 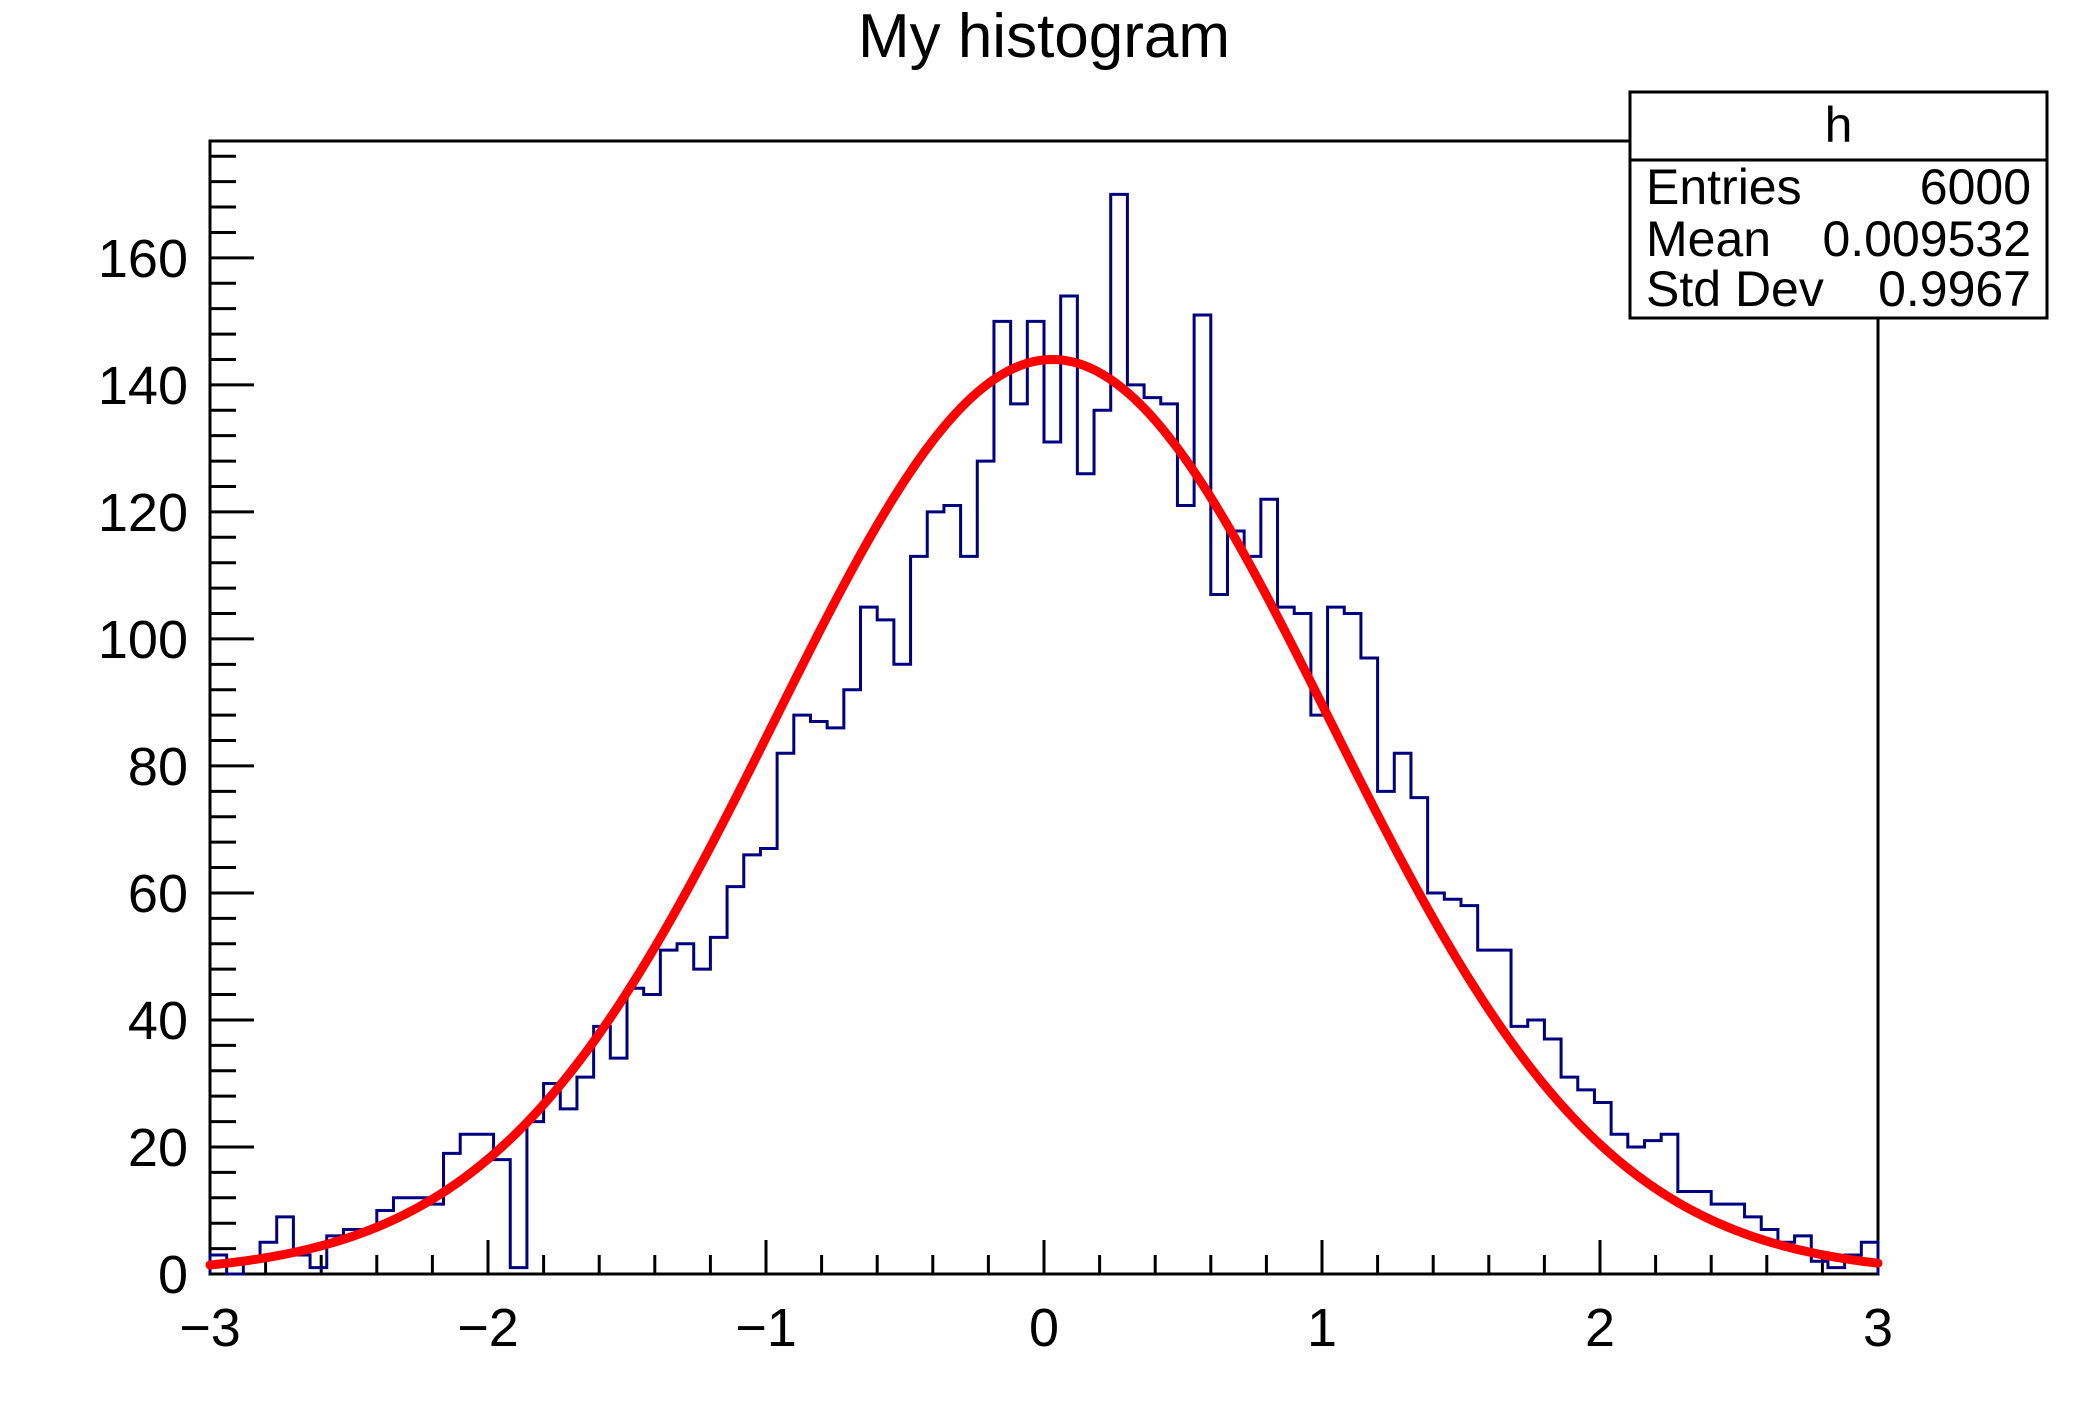 What do you see at coordinates (173, 1275) in the screenshot?
I see `y-tick-label: 0` at bounding box center [173, 1275].